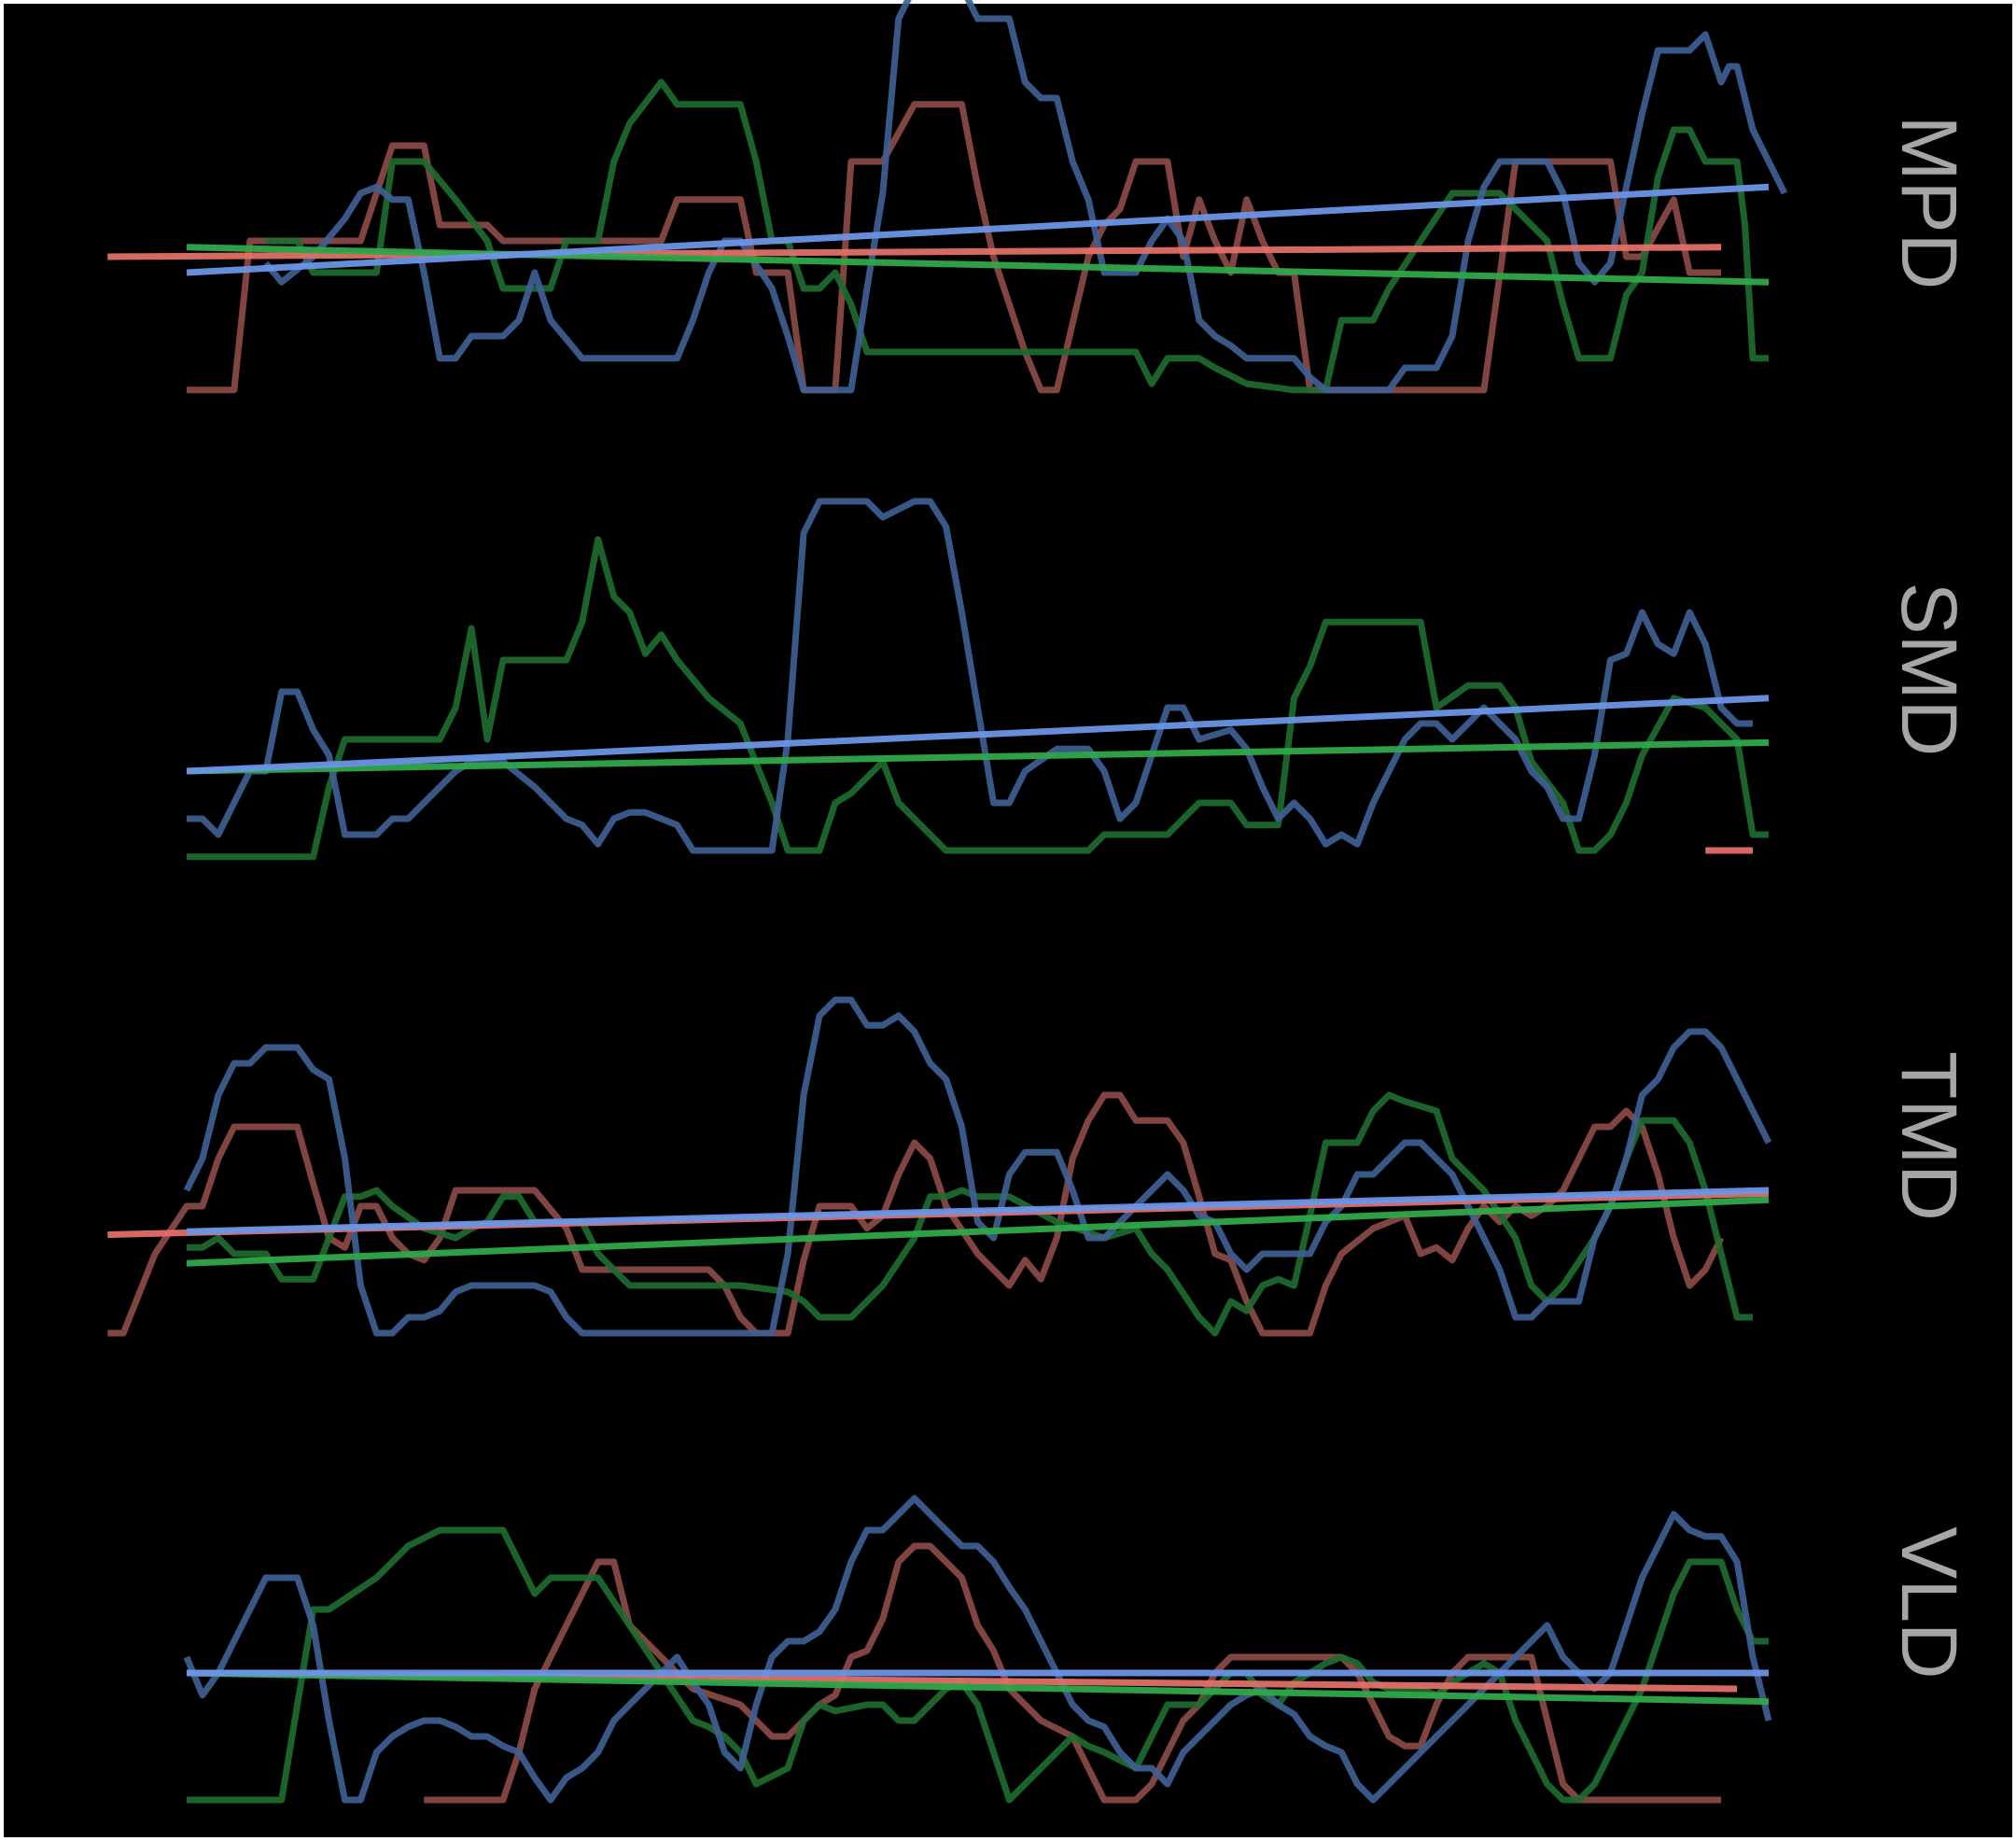 The width and height of the screenshot is (2016, 1841). Describe the element at coordinates (1929, 1136) in the screenshot. I see `panel-label-tmd: TMD` at that location.